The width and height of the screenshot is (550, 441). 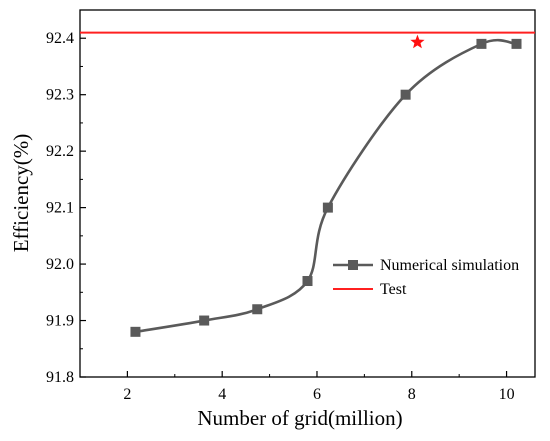 What do you see at coordinates (426, 277) in the screenshot?
I see `legend: Numerical simulation Test` at bounding box center [426, 277].